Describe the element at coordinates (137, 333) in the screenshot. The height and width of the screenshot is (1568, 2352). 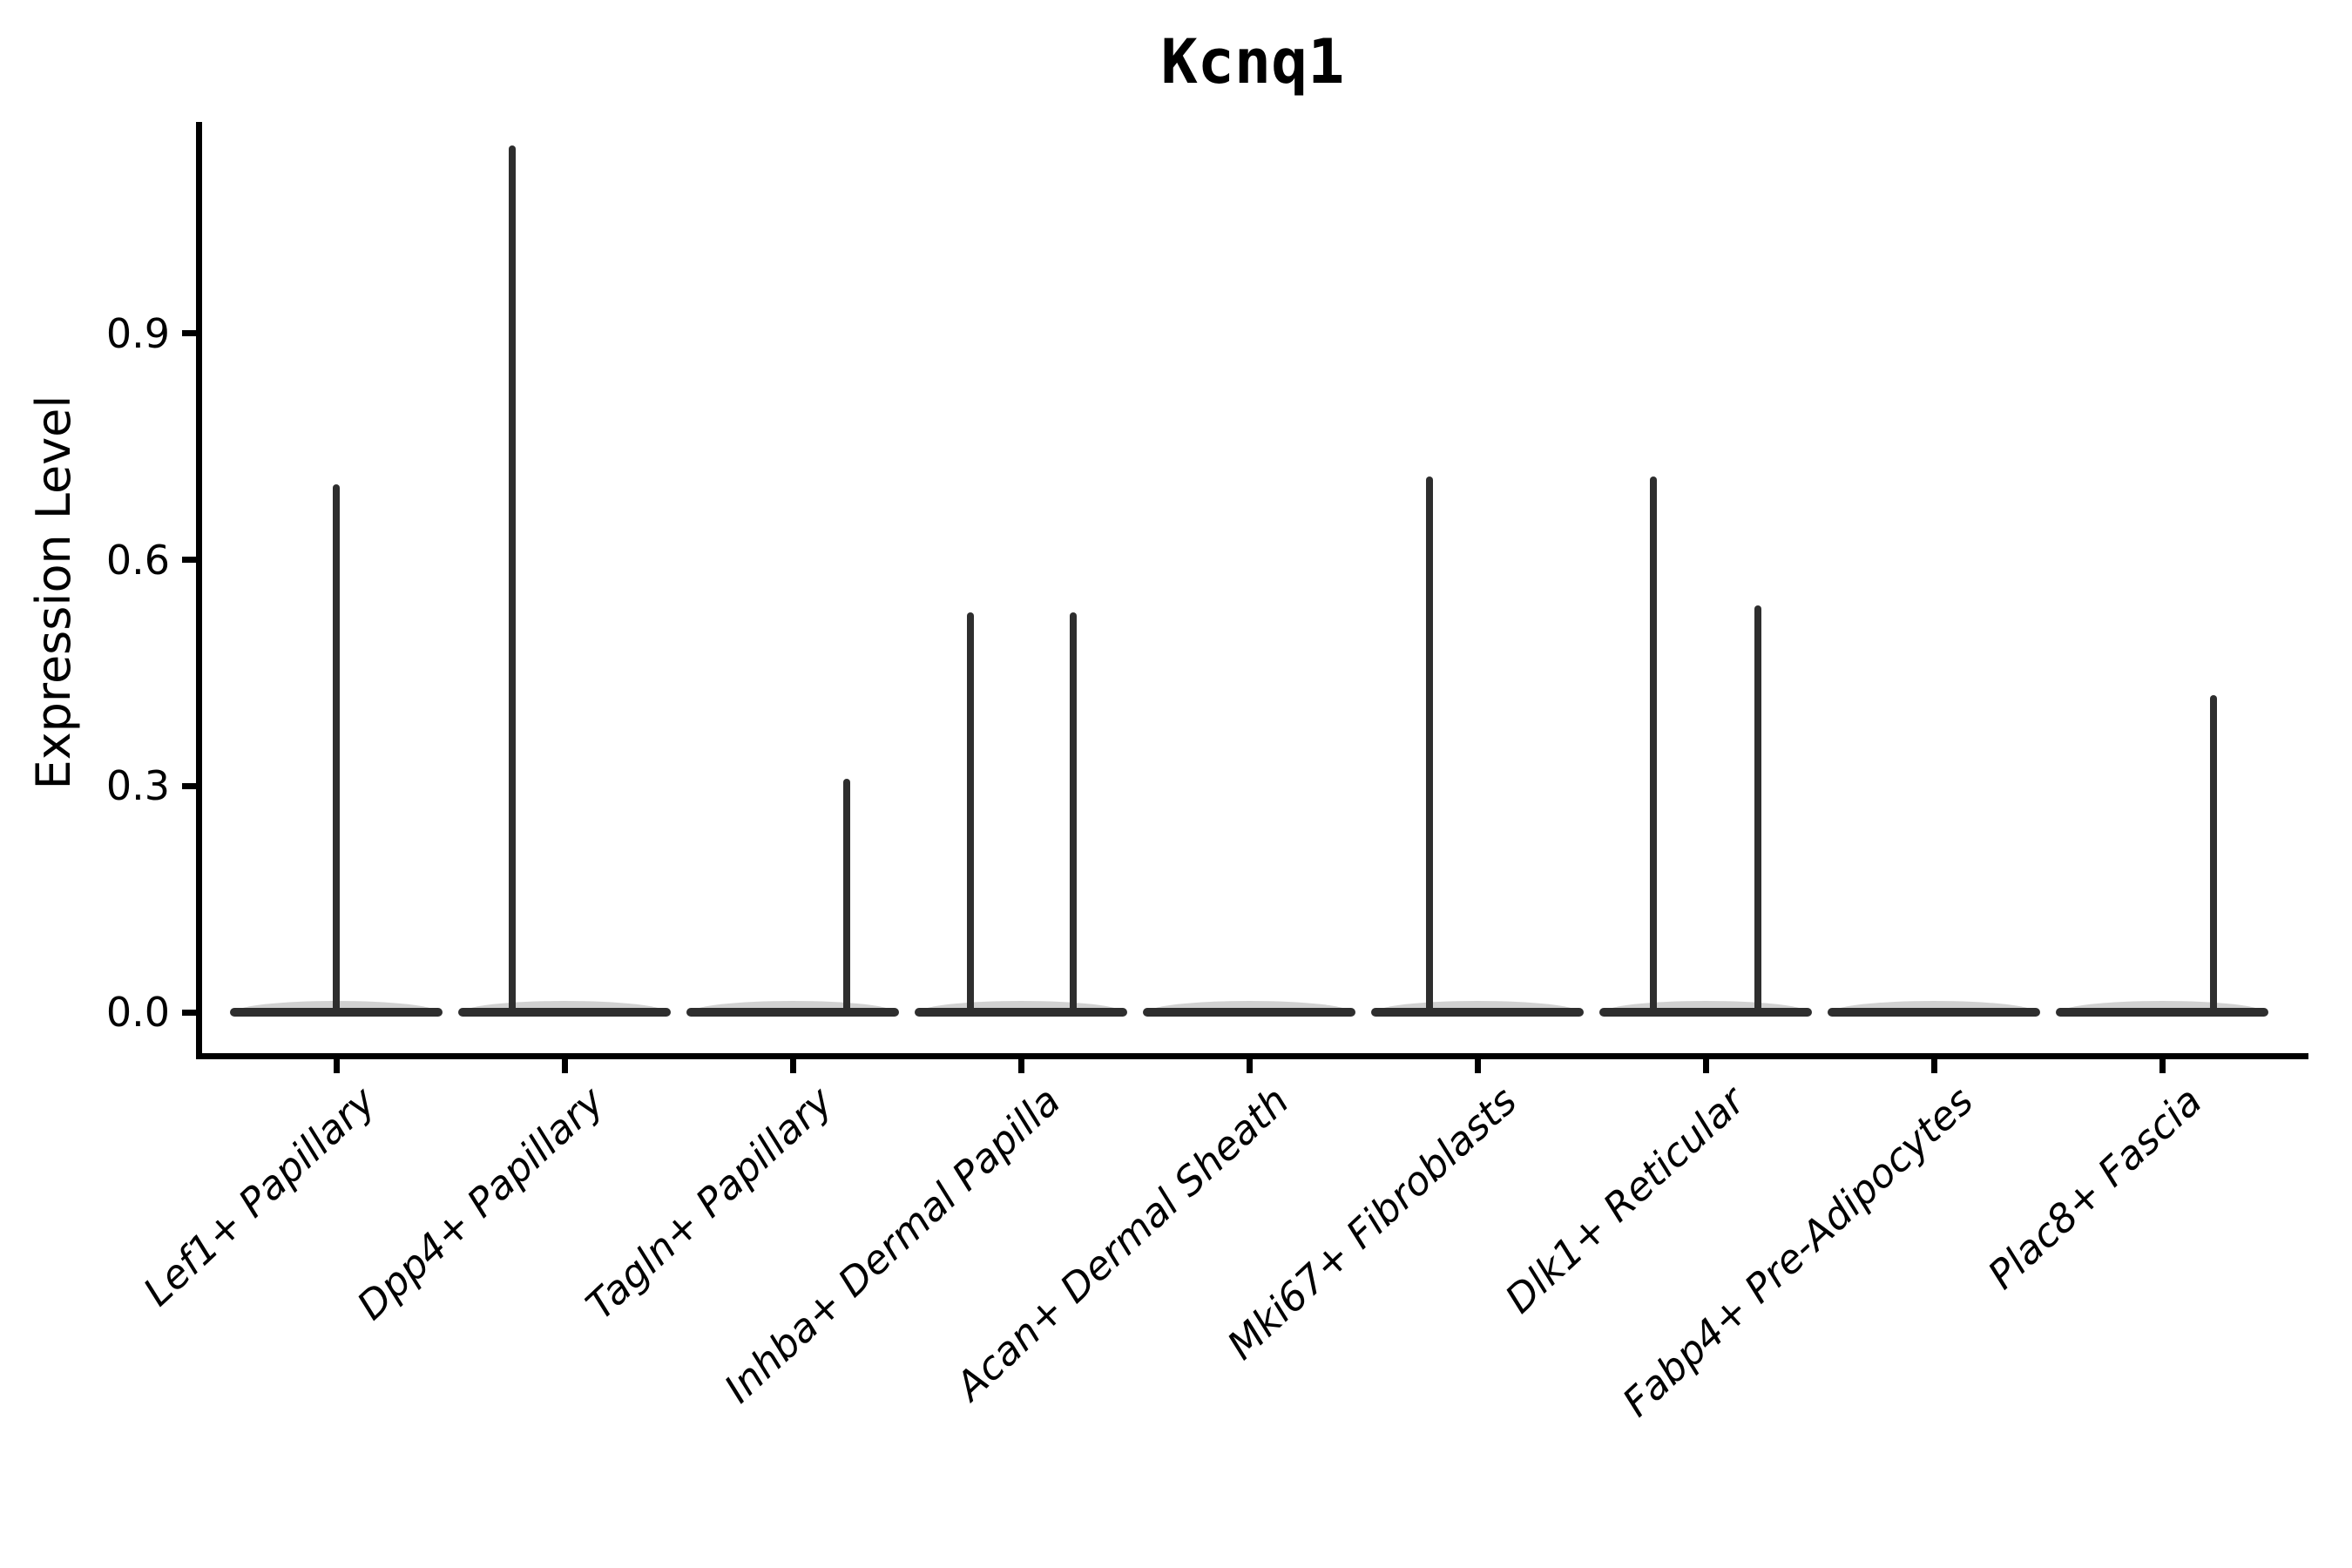
I see `y-tick-label: 0.9` at that location.